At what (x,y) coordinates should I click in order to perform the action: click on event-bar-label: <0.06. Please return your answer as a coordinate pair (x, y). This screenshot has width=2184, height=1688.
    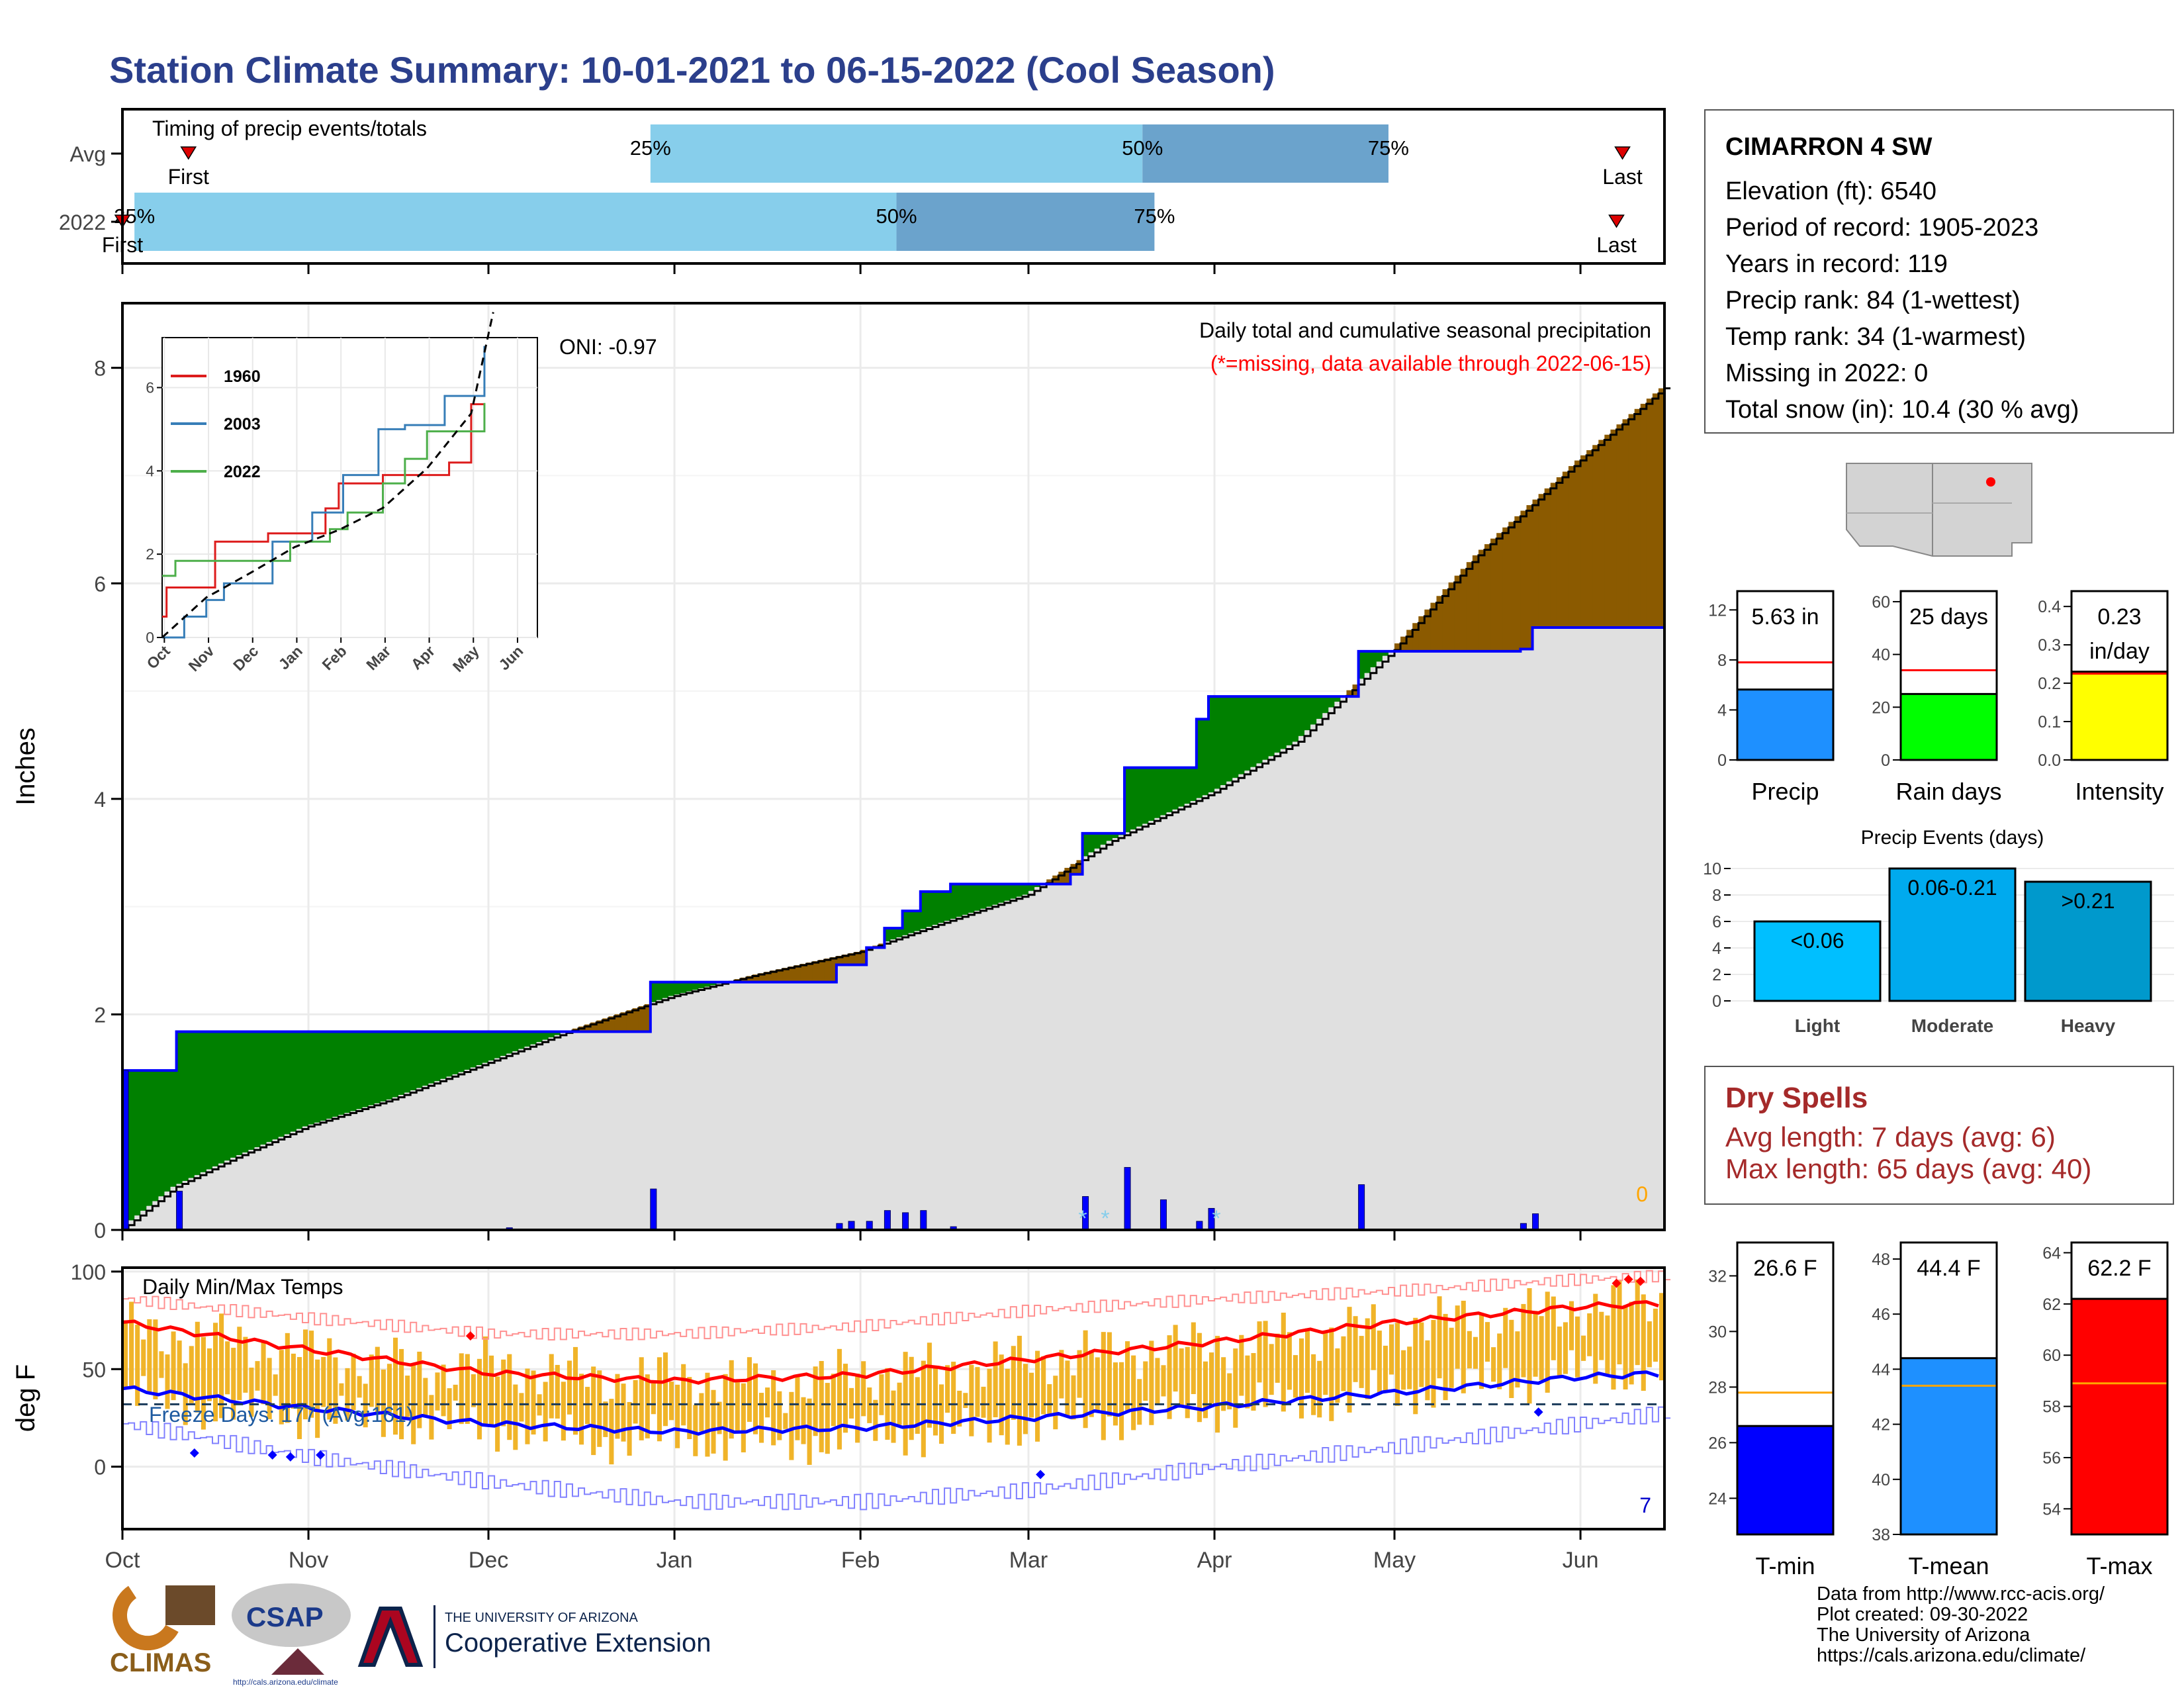
    Looking at the image, I should click on (1817, 941).